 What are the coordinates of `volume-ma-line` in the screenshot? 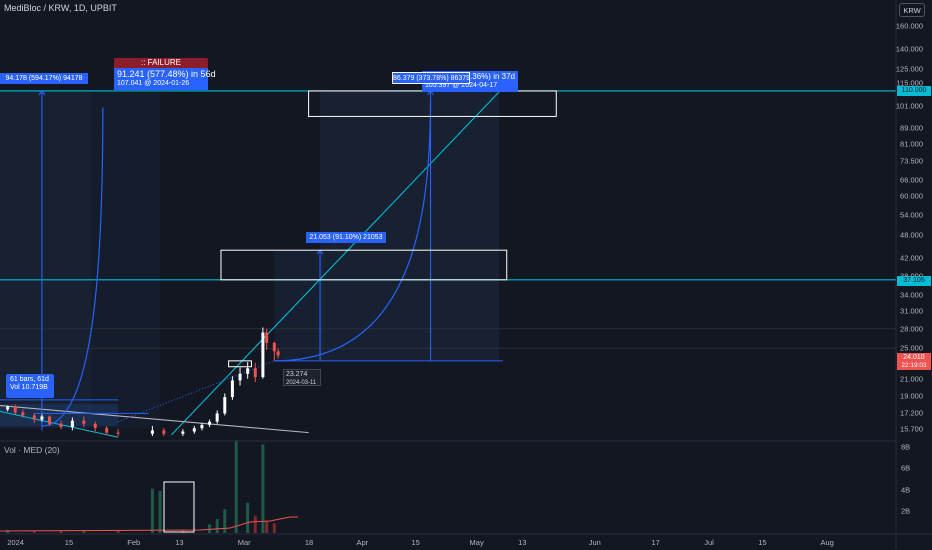 It's located at (149, 524).